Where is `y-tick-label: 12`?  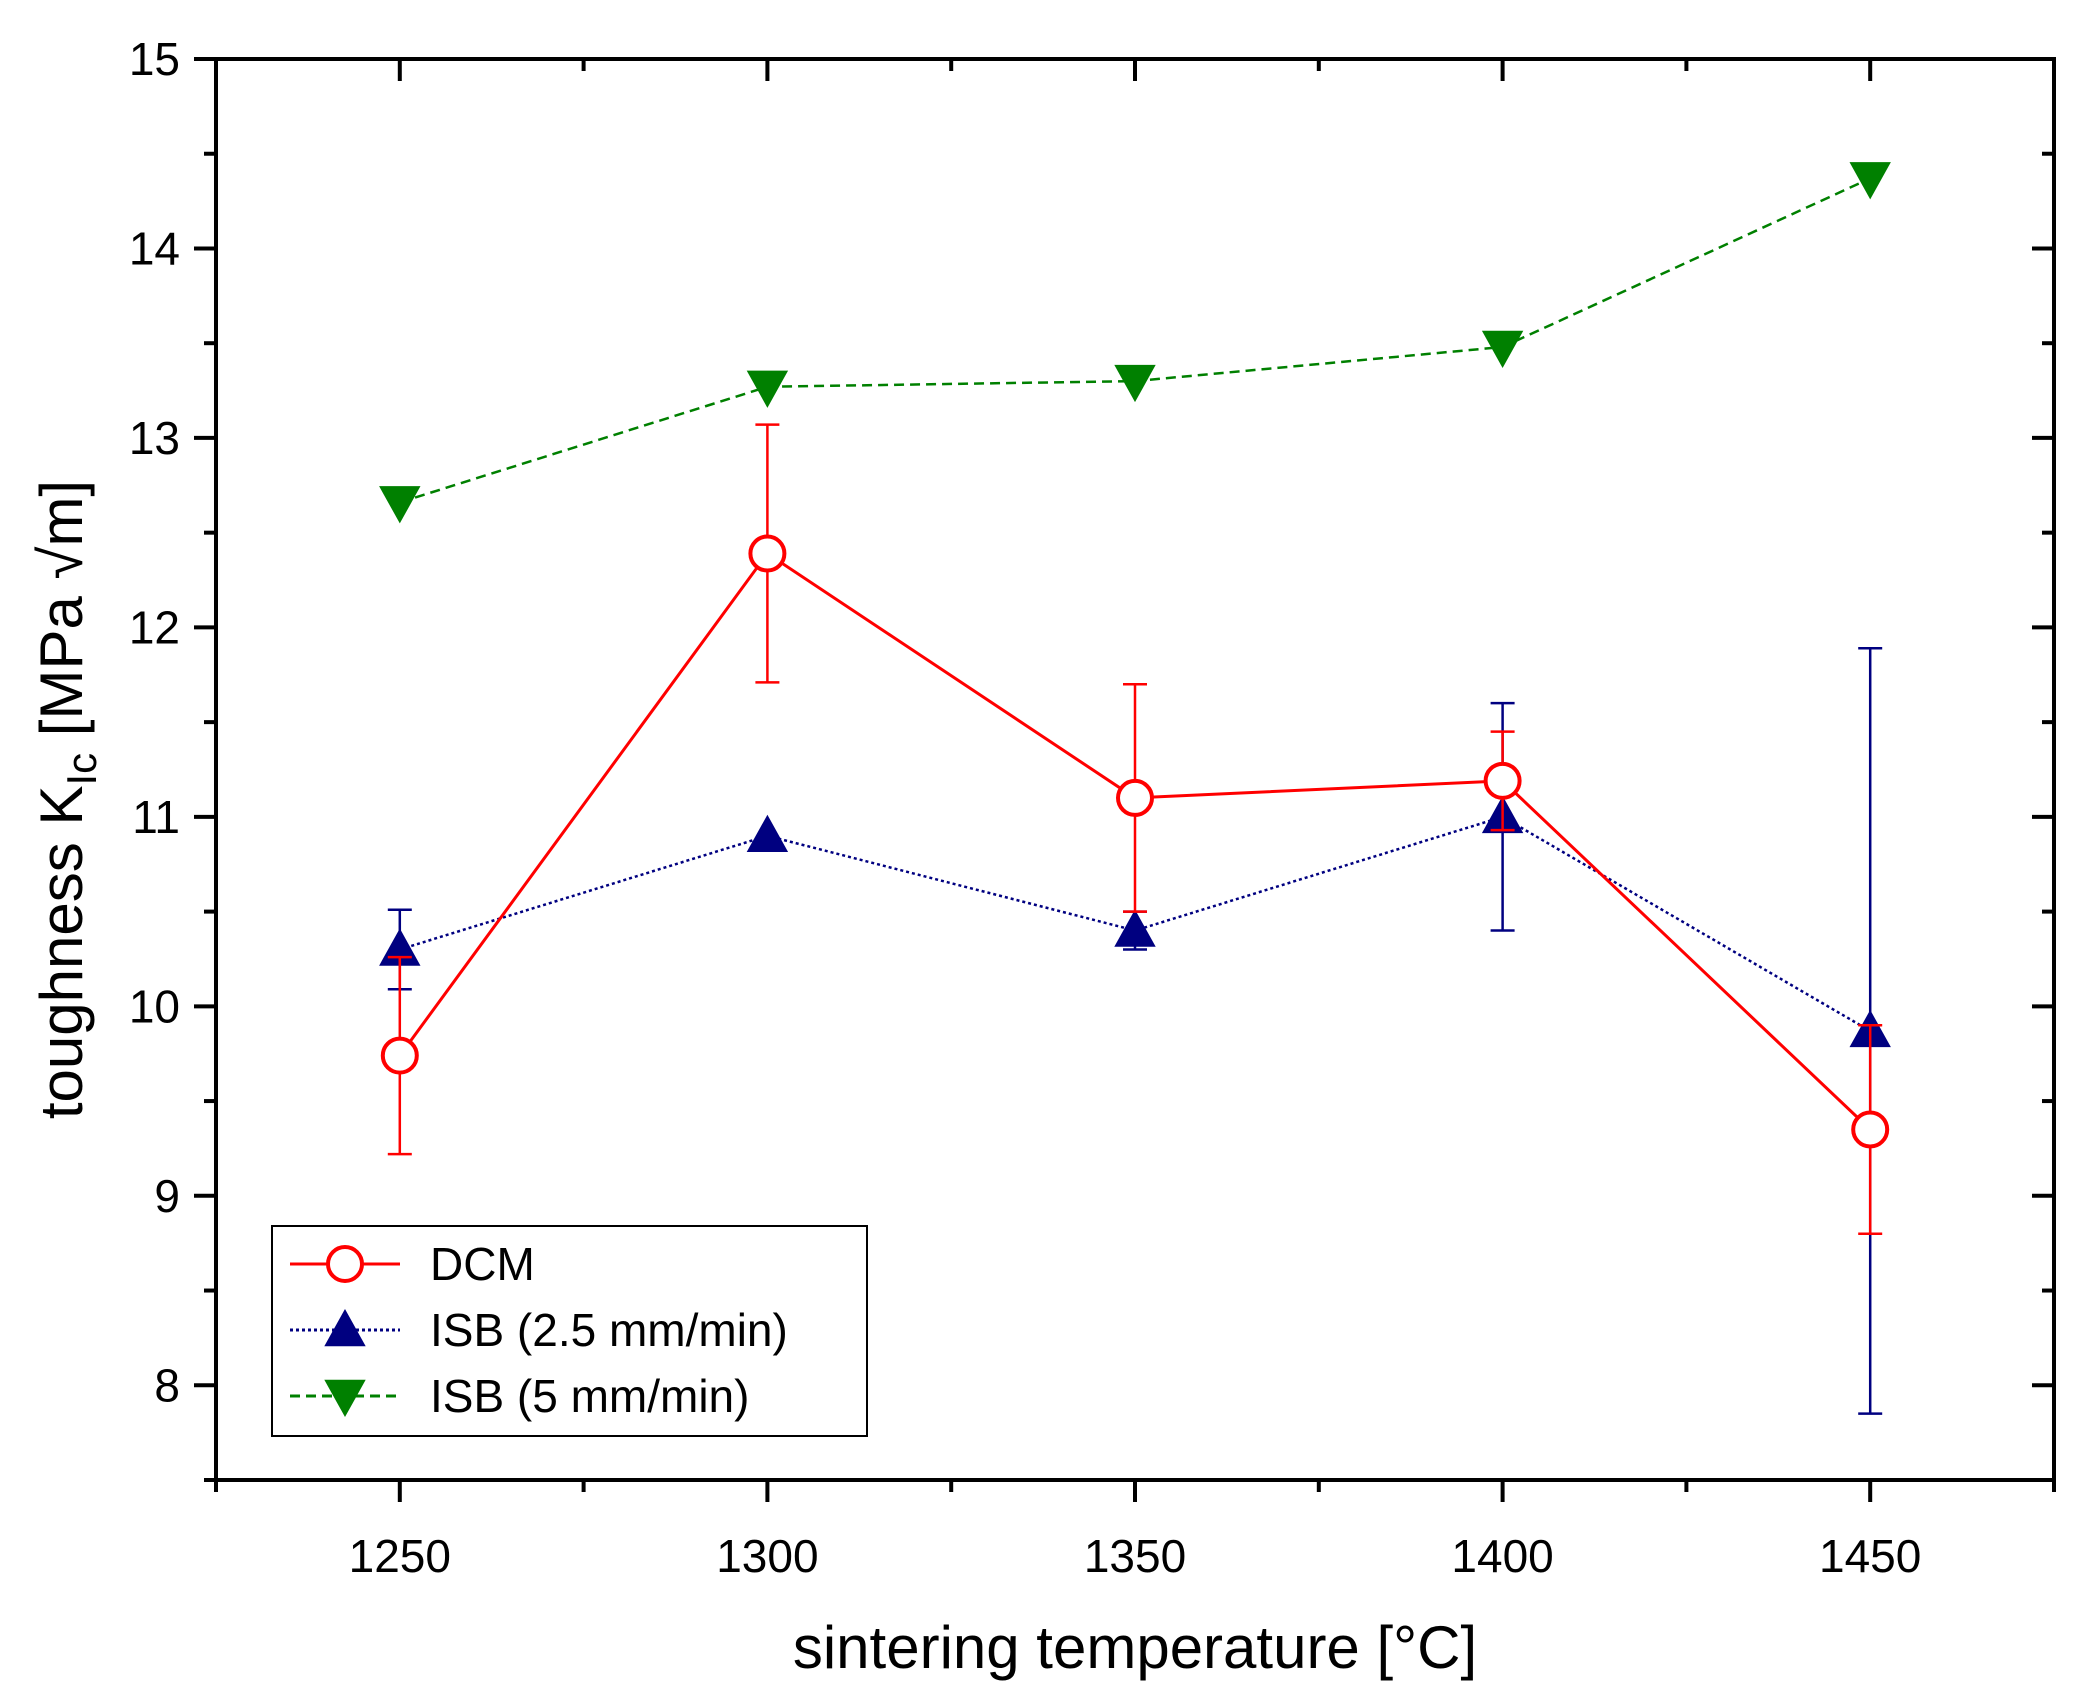
y-tick-label: 12 is located at coordinates (154, 627).